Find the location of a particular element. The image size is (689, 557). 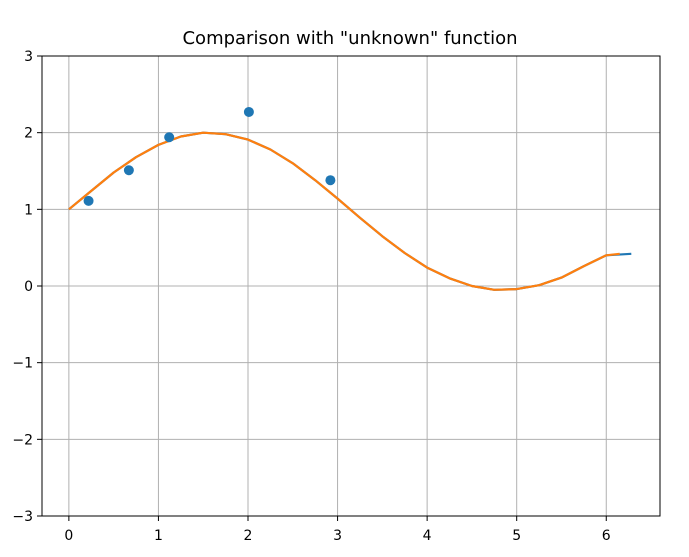

x-tick-label: 4 is located at coordinates (427, 536).